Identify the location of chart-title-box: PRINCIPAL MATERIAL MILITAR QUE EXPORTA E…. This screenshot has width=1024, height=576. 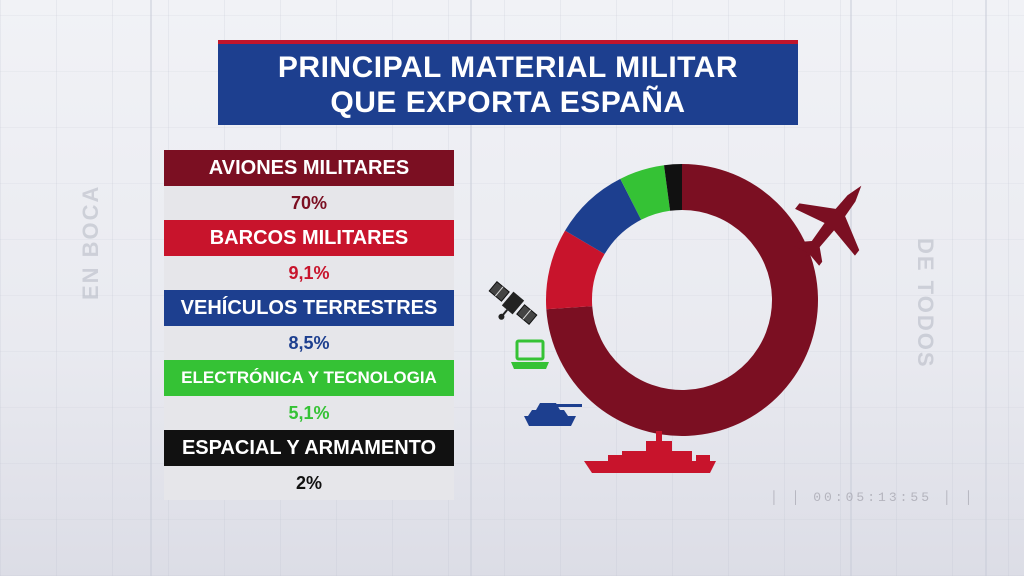
(508, 82).